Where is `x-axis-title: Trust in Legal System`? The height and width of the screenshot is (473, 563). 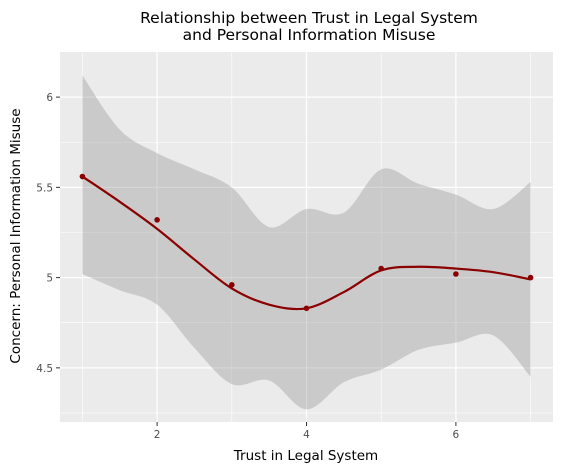
x-axis-title: Trust in Legal System is located at coordinates (305, 456).